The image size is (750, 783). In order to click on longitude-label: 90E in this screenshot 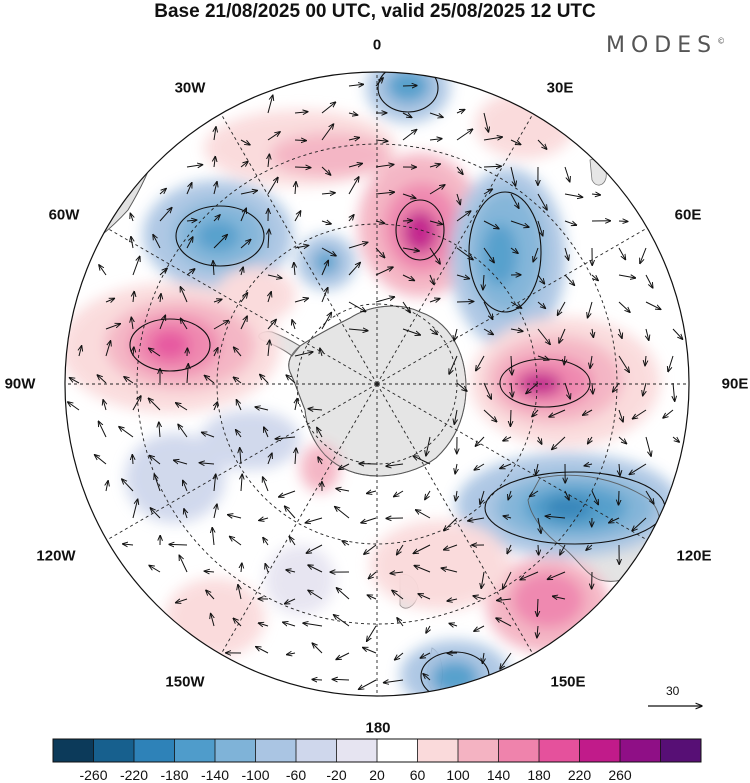, I will do `click(735, 384)`.